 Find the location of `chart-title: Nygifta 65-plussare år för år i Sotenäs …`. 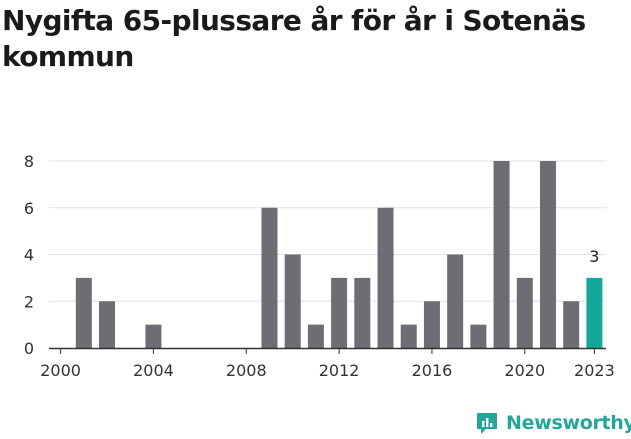

chart-title: Nygifta 65-plussare år för år i Sotenäs … is located at coordinates (294, 38).